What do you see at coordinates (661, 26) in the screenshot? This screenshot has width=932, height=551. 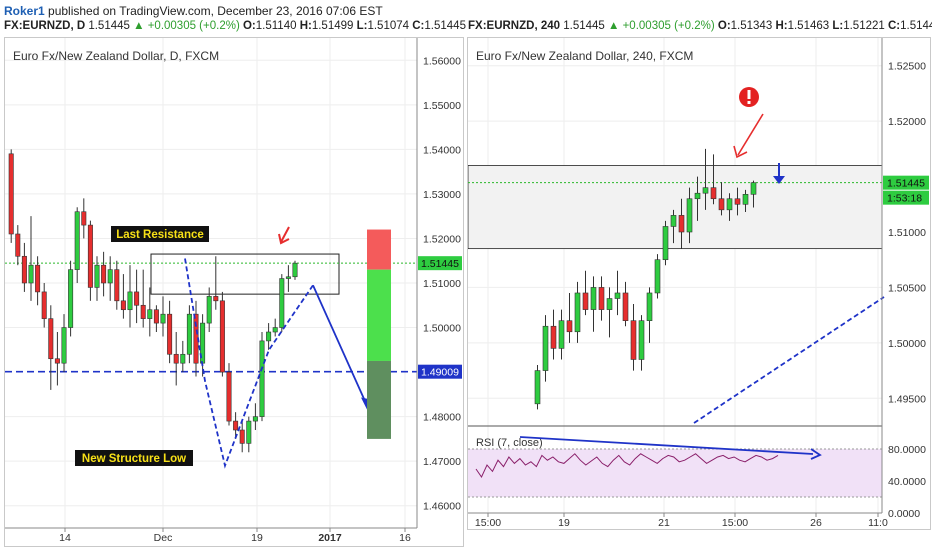 I see `right-change: ▲ +0.00305 (+0.2%)` at bounding box center [661, 26].